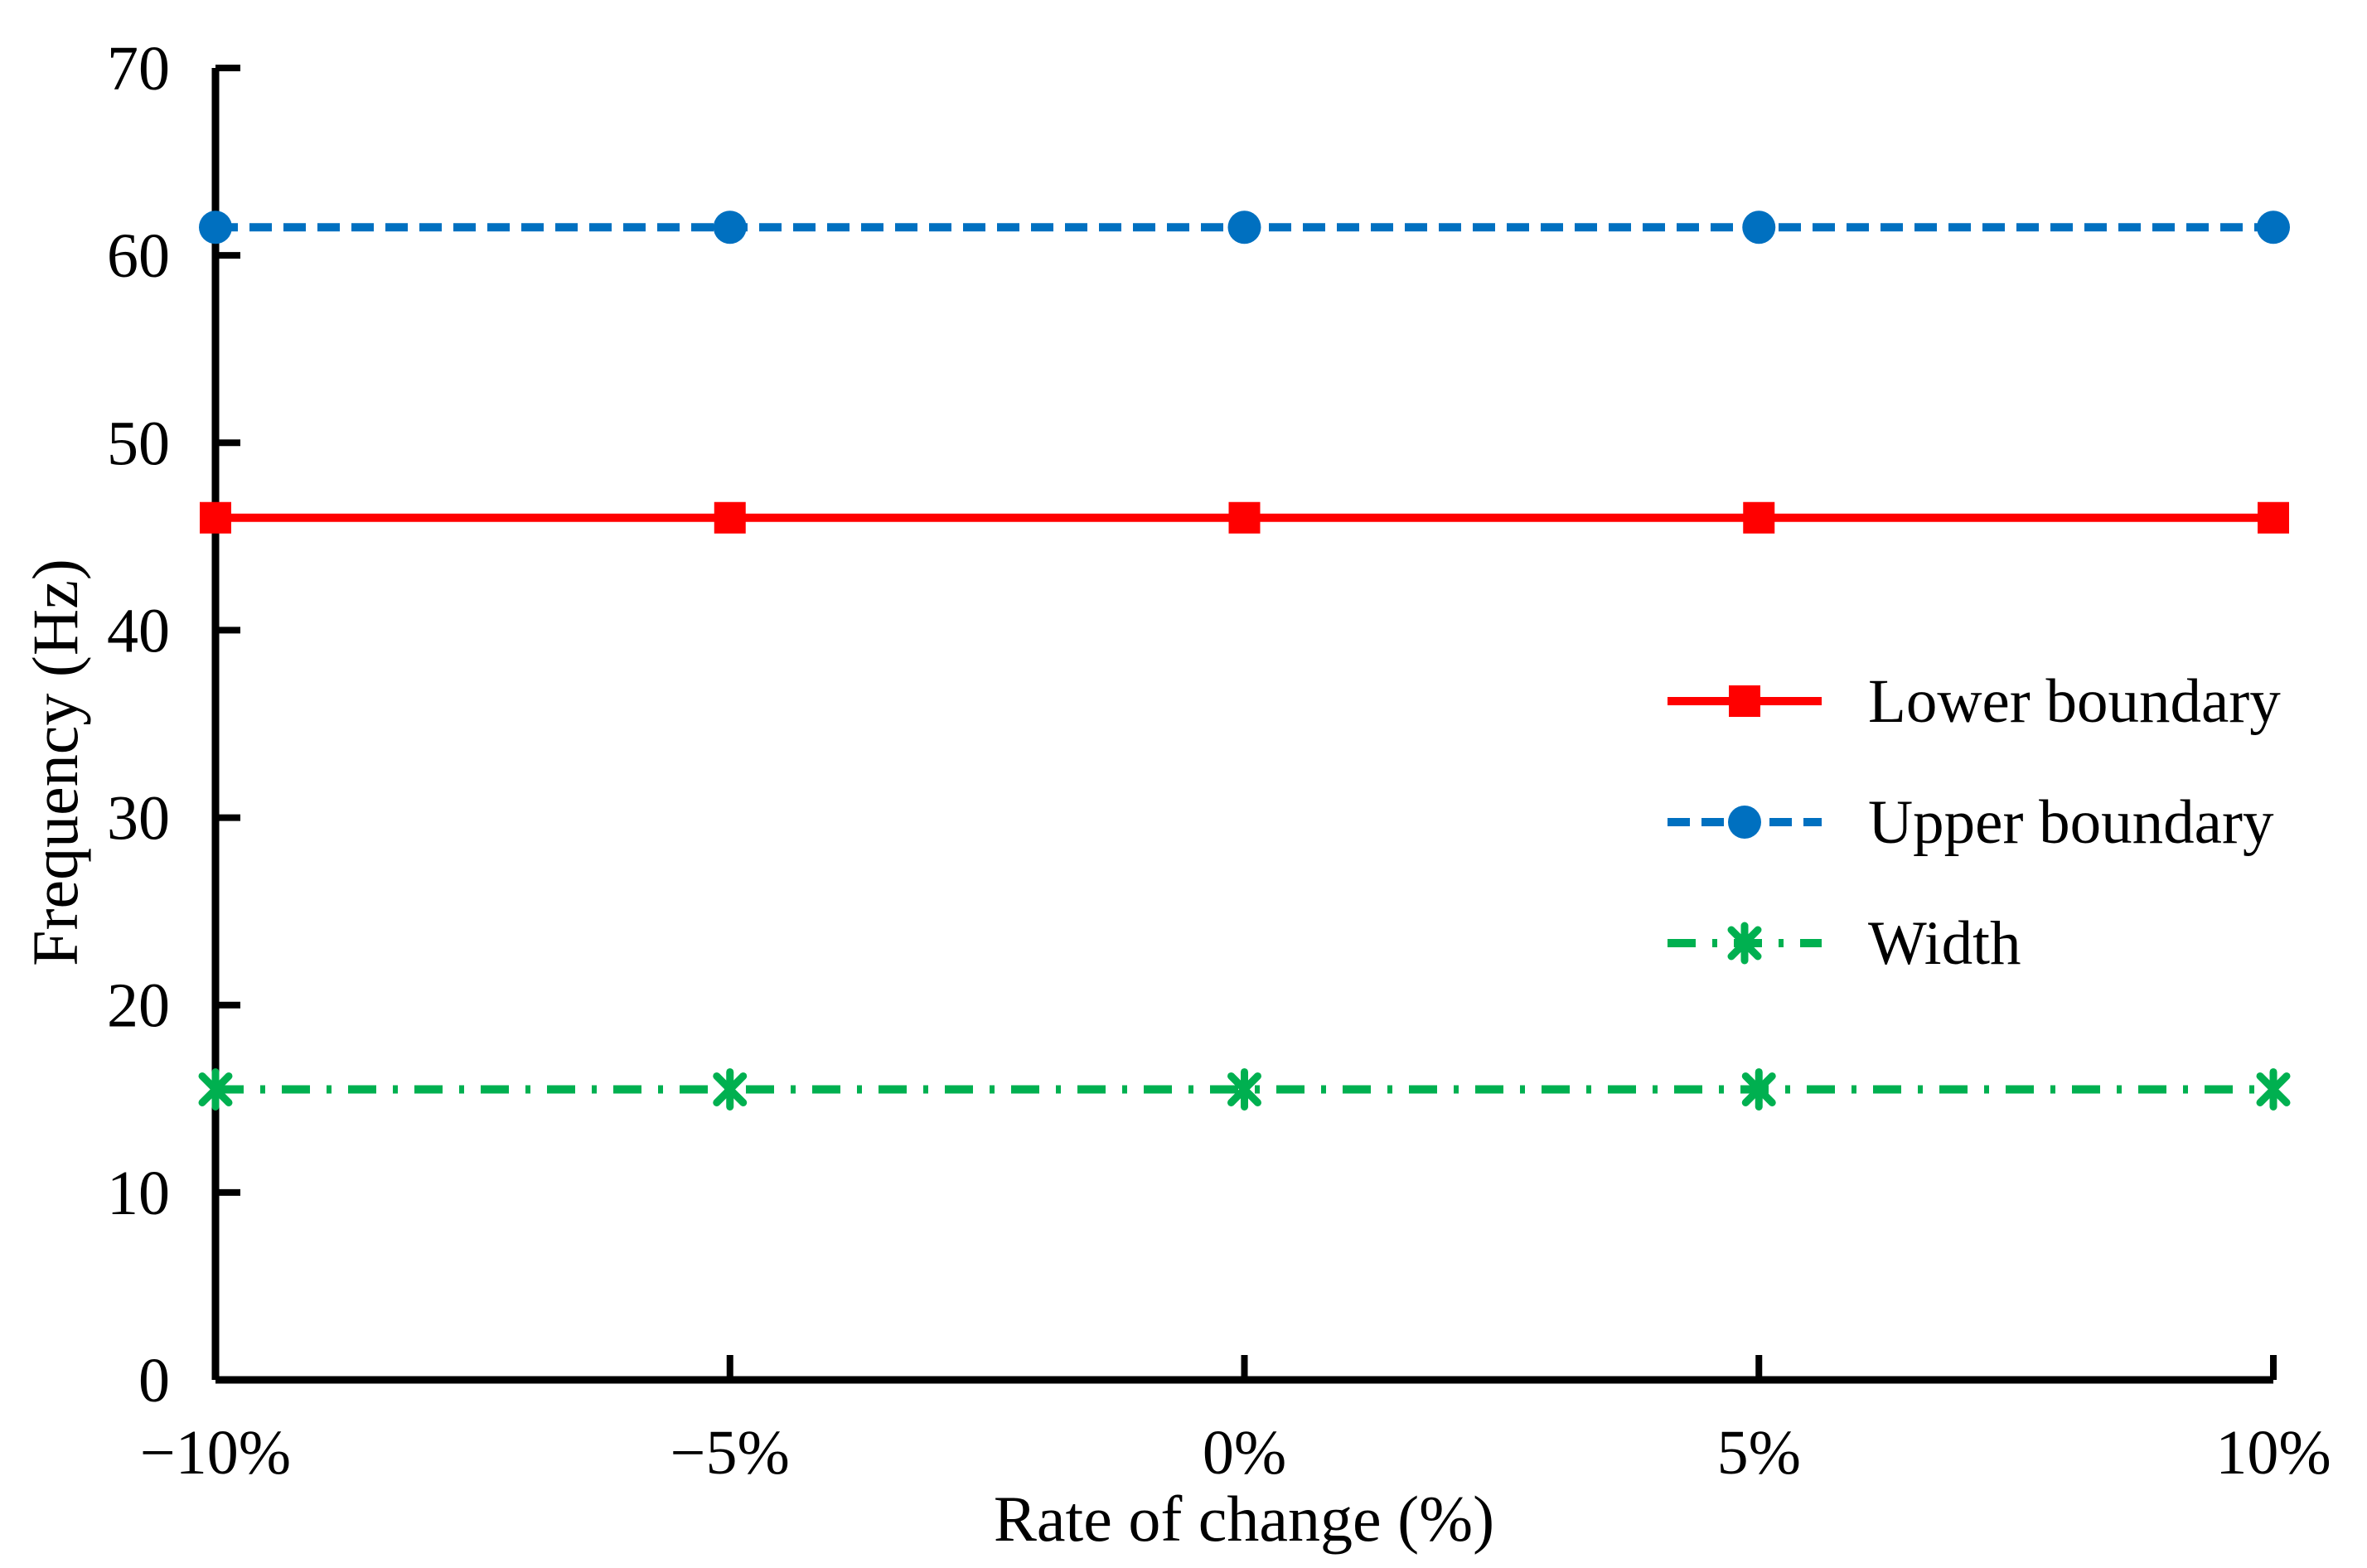 The width and height of the screenshot is (2367, 1568). I want to click on y-tick-label: 20, so click(138, 1006).